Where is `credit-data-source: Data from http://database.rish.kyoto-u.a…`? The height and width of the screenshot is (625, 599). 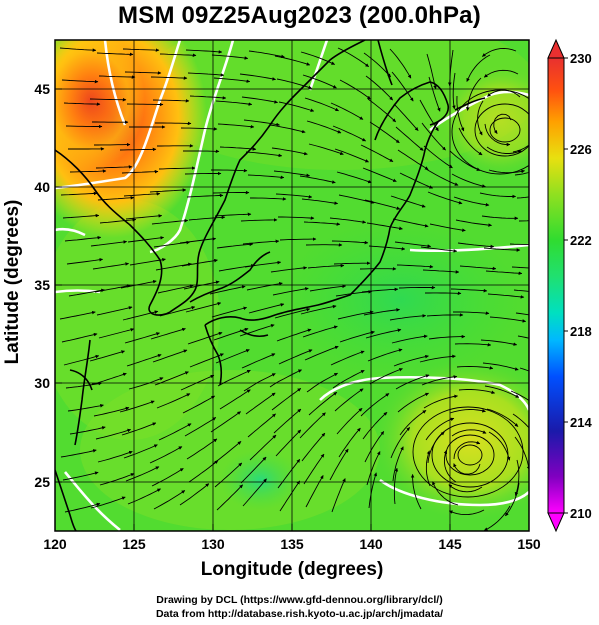 credit-data-source: Data from http://database.rish.kyoto-u.a… is located at coordinates (299, 614).